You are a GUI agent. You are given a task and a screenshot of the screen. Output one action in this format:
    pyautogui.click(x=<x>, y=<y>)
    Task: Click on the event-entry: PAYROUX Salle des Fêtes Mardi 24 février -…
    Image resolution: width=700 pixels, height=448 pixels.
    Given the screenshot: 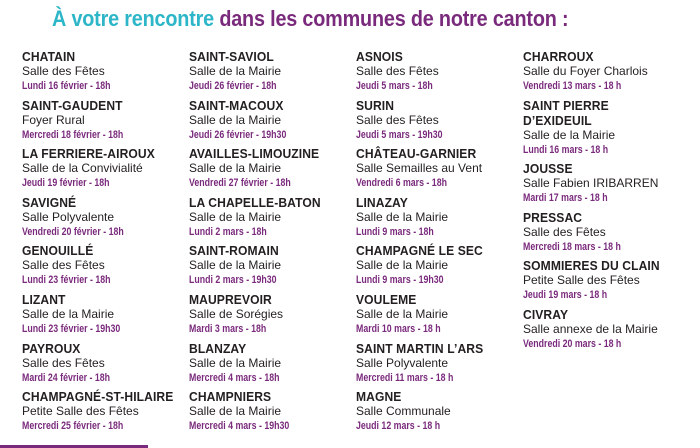 What is the action you would take?
    pyautogui.click(x=104, y=365)
    